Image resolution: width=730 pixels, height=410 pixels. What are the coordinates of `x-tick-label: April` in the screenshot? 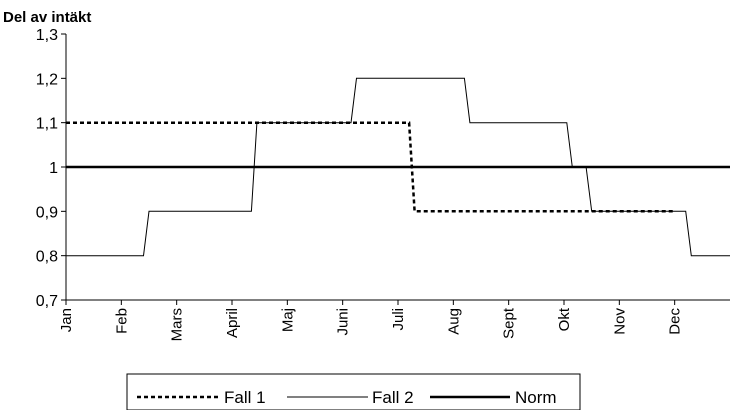 It's located at (232, 323).